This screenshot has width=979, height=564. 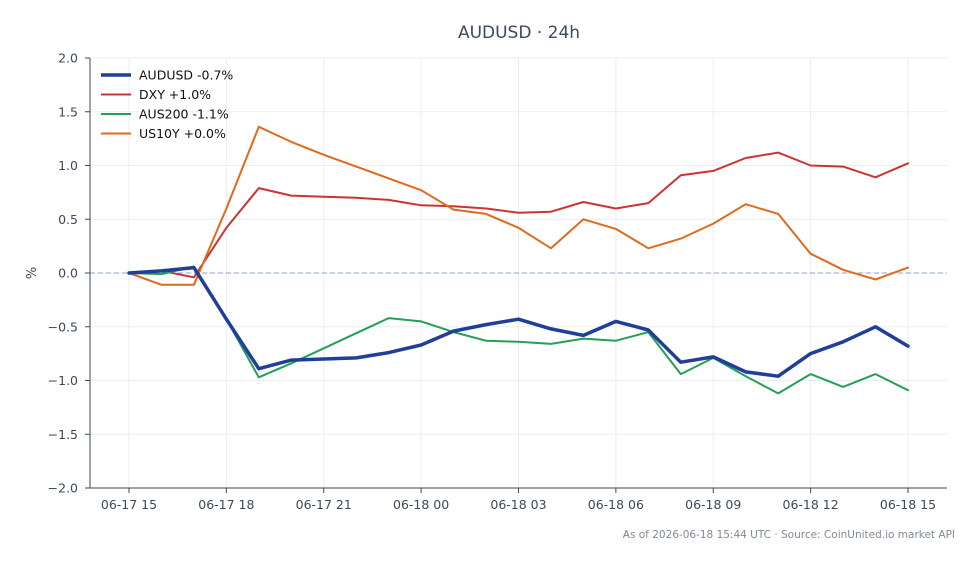 What do you see at coordinates (908, 504) in the screenshot?
I see `x-tick-label: 06-18 15` at bounding box center [908, 504].